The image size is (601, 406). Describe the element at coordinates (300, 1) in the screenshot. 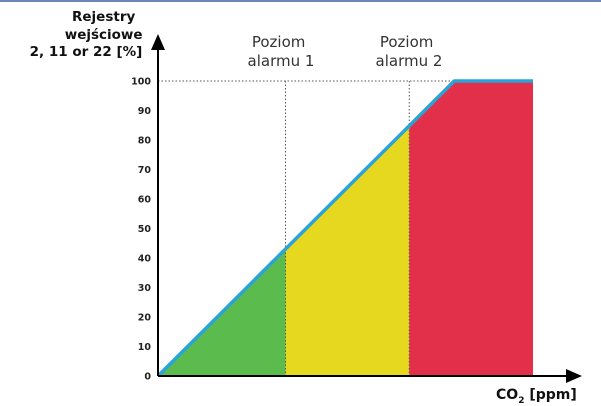

I see `header-rule` at that location.